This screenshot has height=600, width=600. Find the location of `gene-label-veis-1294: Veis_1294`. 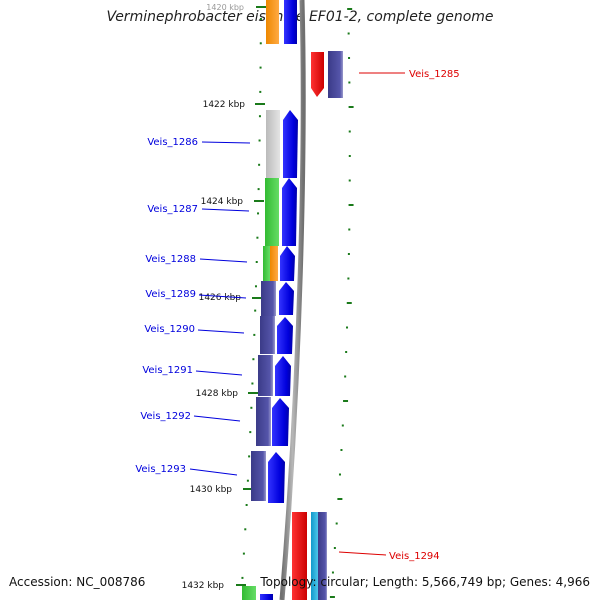

gene-label-veis-1294: Veis_1294 is located at coordinates (414, 556).